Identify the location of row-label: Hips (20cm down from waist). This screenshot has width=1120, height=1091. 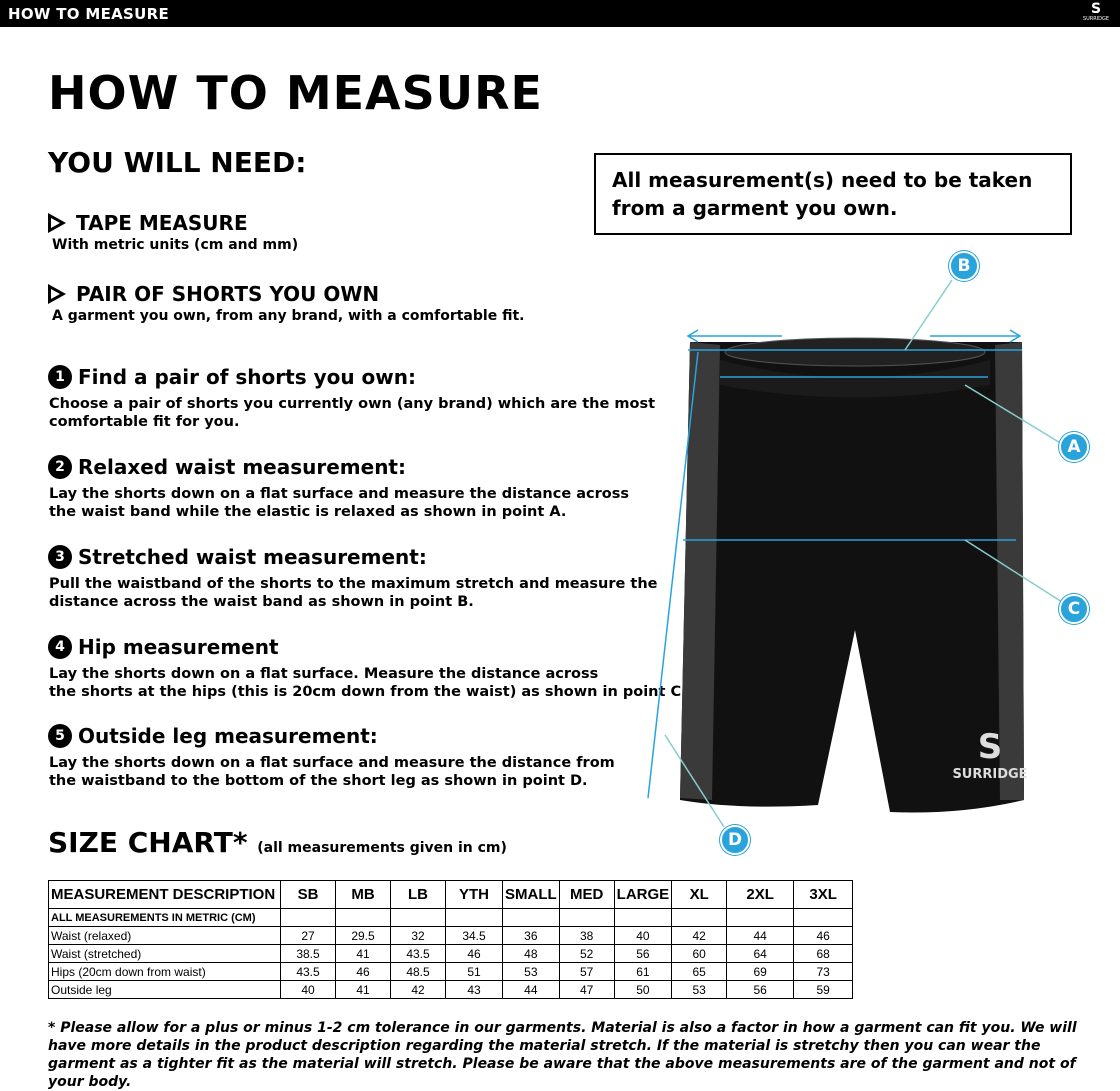
(164, 971).